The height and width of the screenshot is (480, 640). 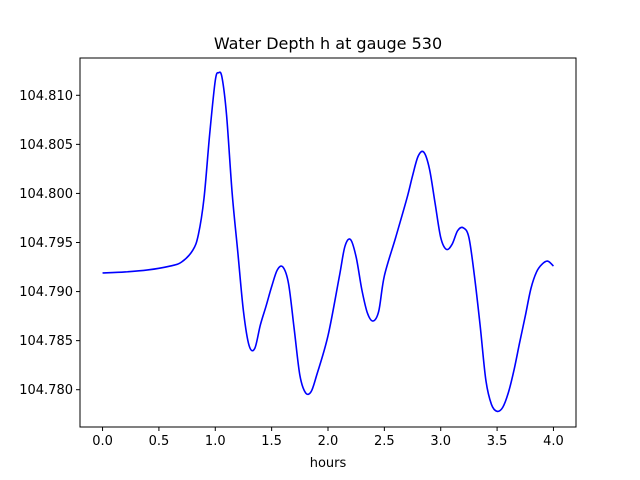 What do you see at coordinates (46, 390) in the screenshot?
I see `y-tick-label: 104.780` at bounding box center [46, 390].